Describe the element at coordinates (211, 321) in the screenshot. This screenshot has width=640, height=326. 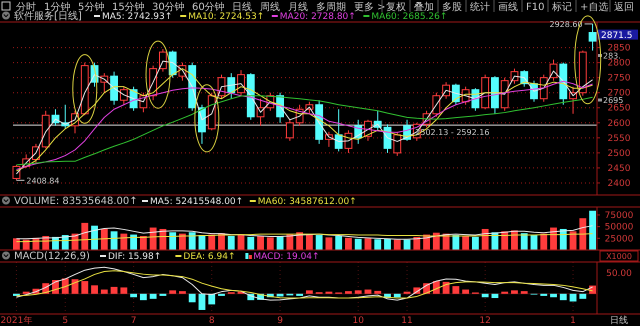
I see `x-tick-label: 8` at that location.